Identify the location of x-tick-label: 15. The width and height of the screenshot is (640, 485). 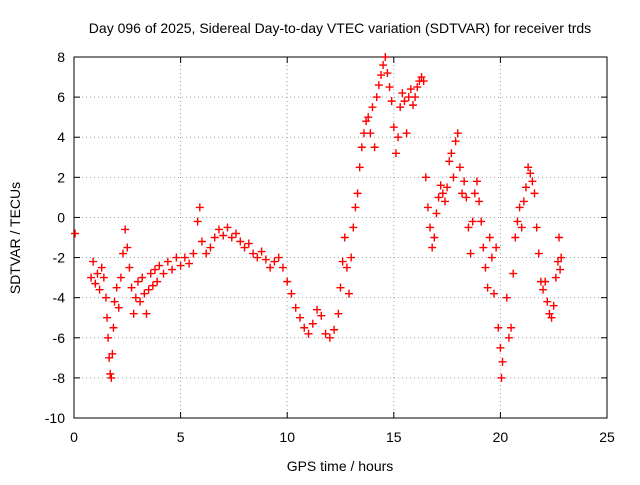
(394, 437).